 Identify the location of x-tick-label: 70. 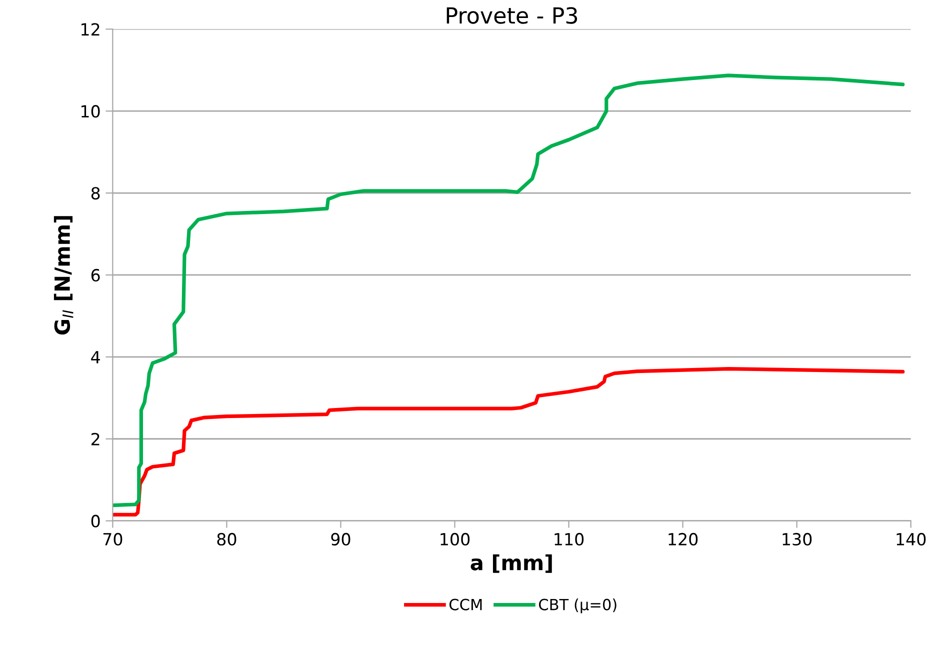
(112, 539).